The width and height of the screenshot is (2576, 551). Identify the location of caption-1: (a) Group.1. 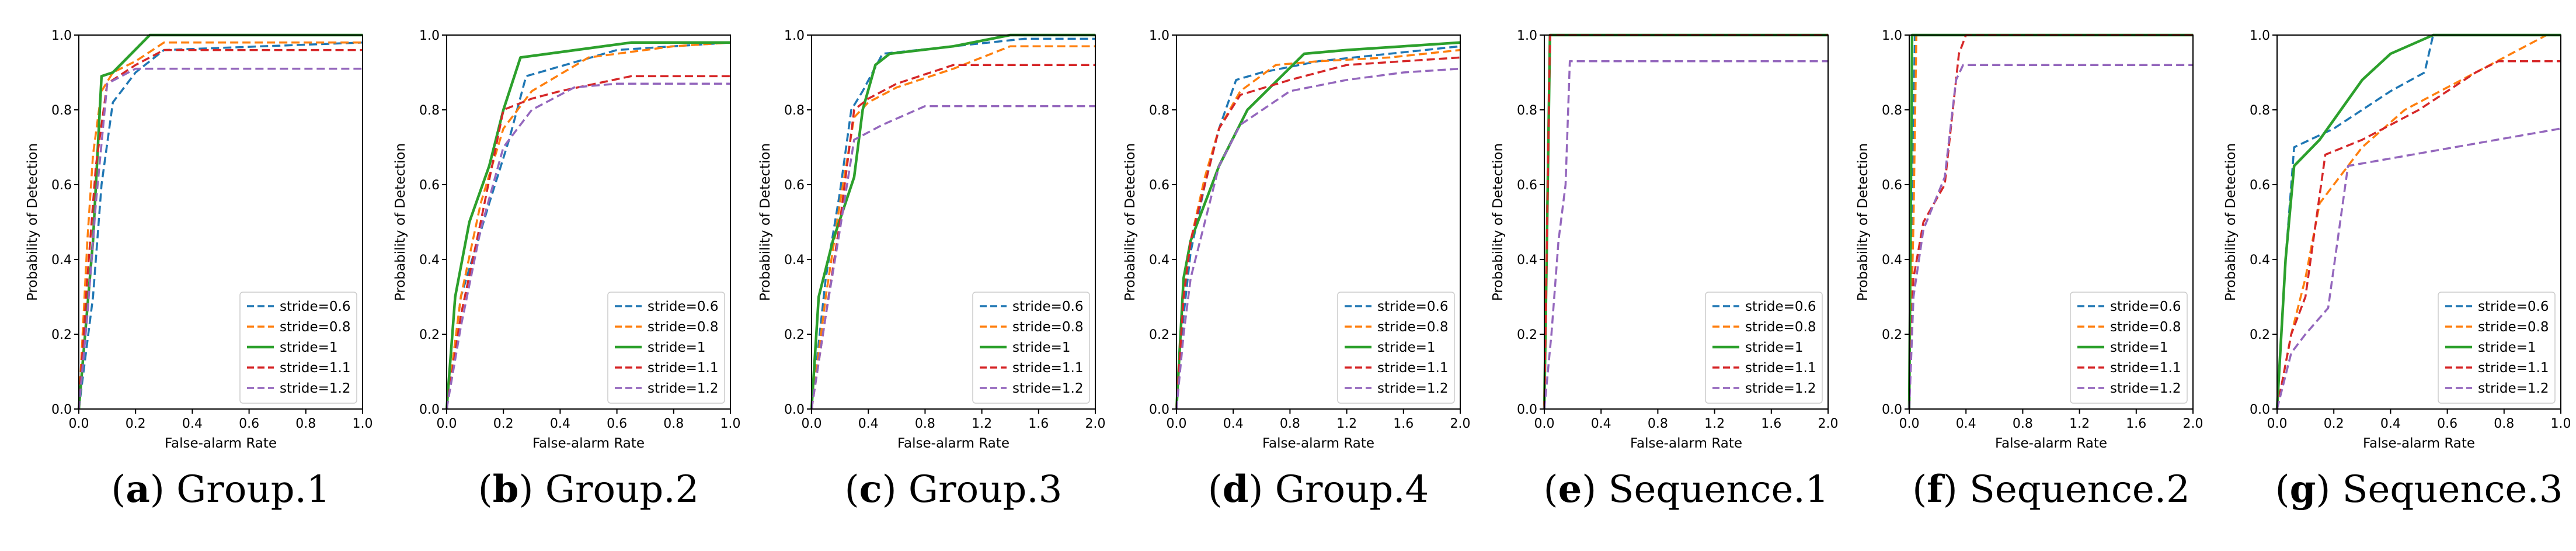
(221, 493).